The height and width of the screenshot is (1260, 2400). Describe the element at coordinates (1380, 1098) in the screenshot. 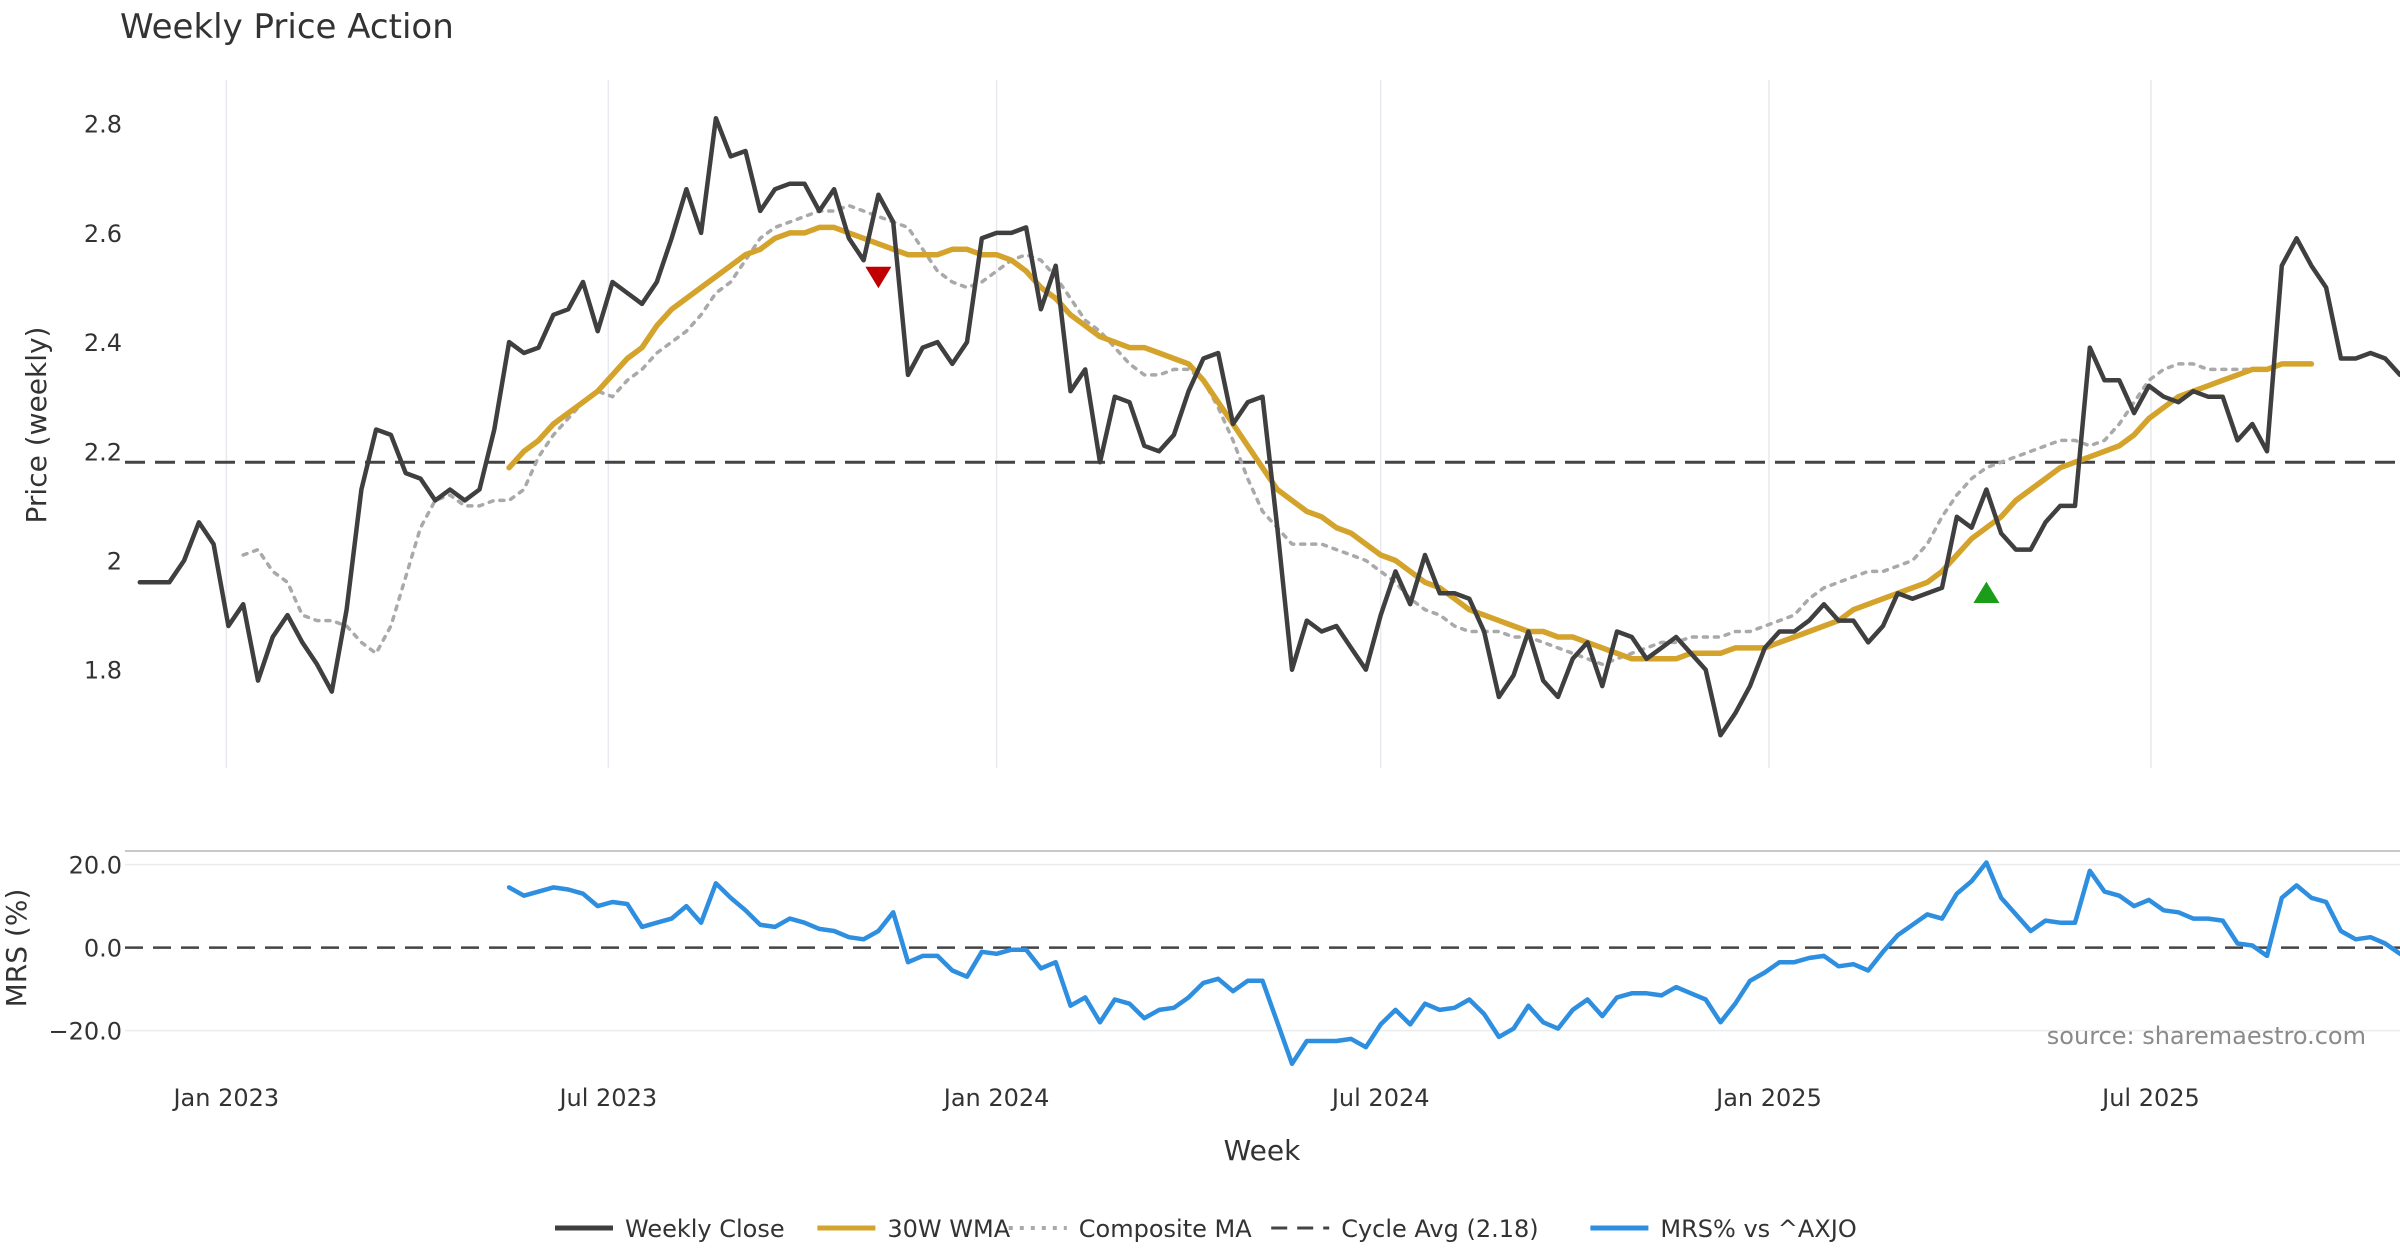

I see `x-tick-label: Jul 2024` at that location.